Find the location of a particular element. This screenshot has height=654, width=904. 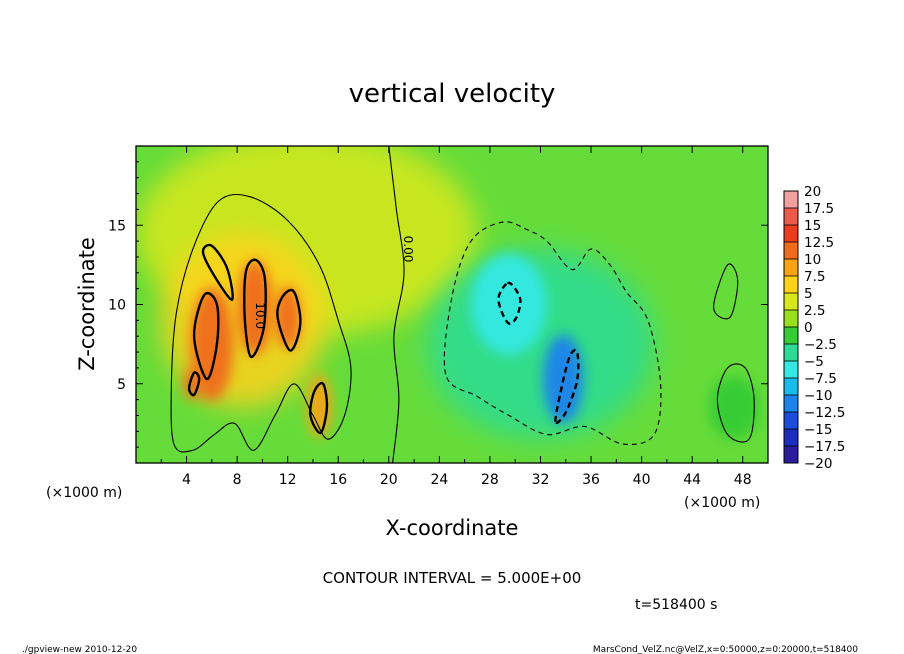

colorbar-label-6: 7.5 is located at coordinates (814, 277).